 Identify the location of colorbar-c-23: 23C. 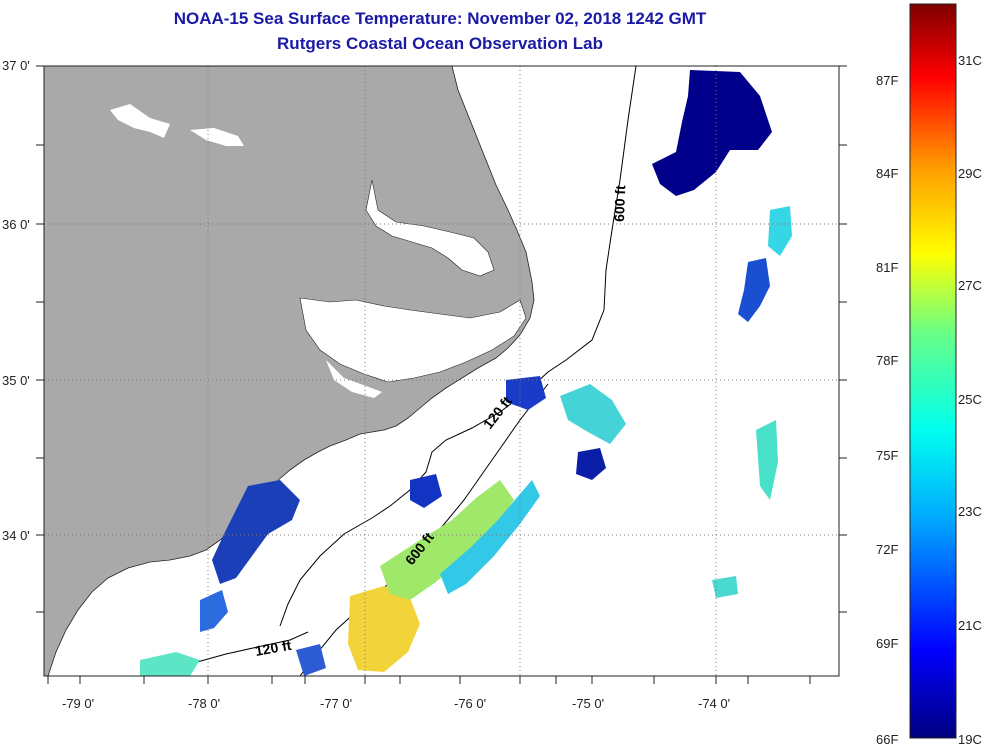
(970, 511).